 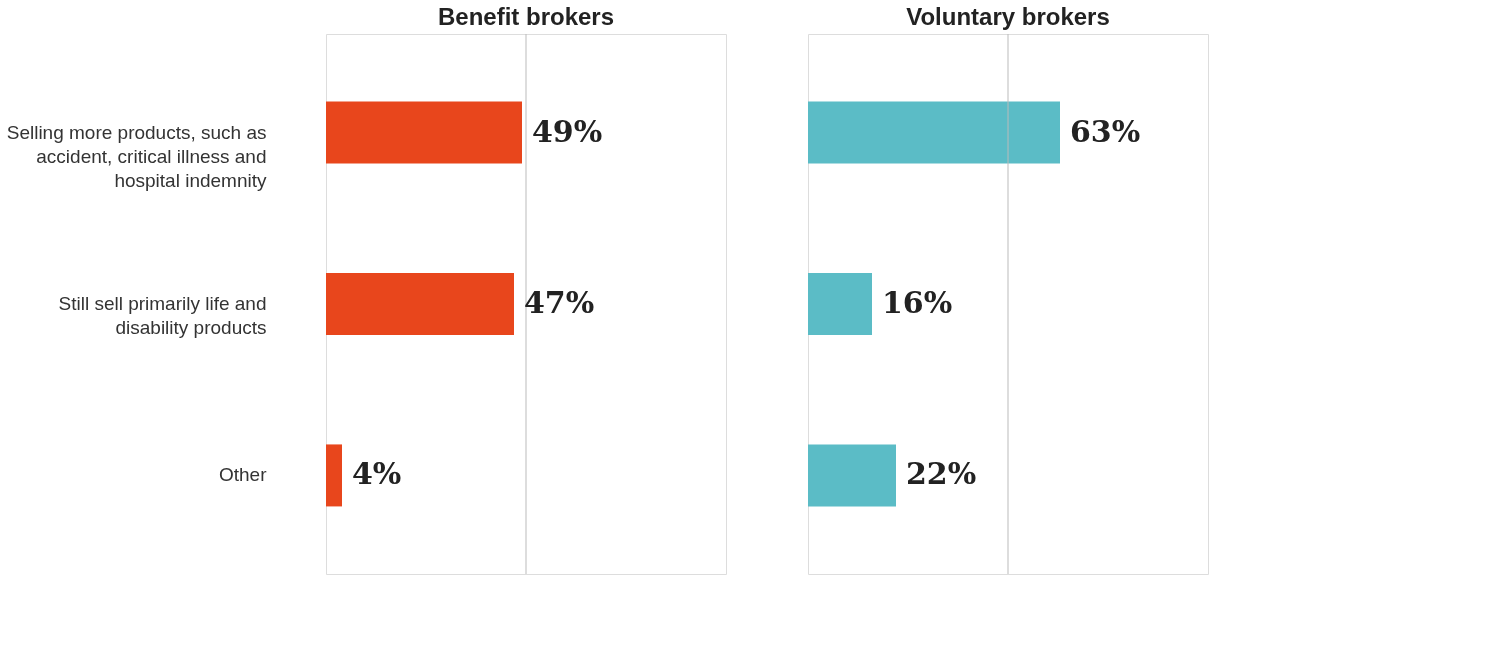 I want to click on data-label: 22%, so click(x=941, y=474).